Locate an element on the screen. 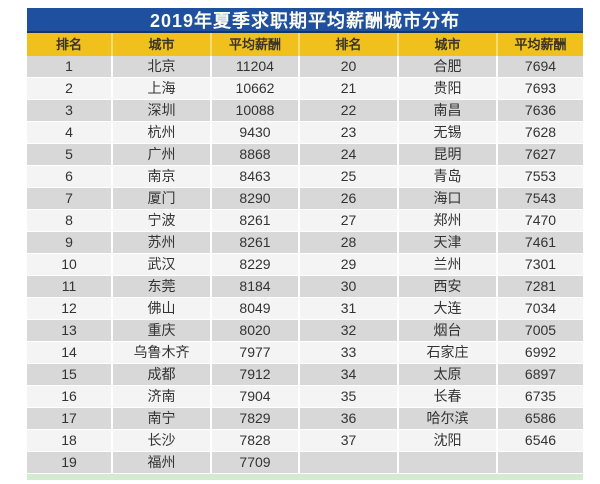 The width and height of the screenshot is (600, 484). table-row: 17 南宁 7829 36 哈尔滨 6586 is located at coordinates (305, 419).